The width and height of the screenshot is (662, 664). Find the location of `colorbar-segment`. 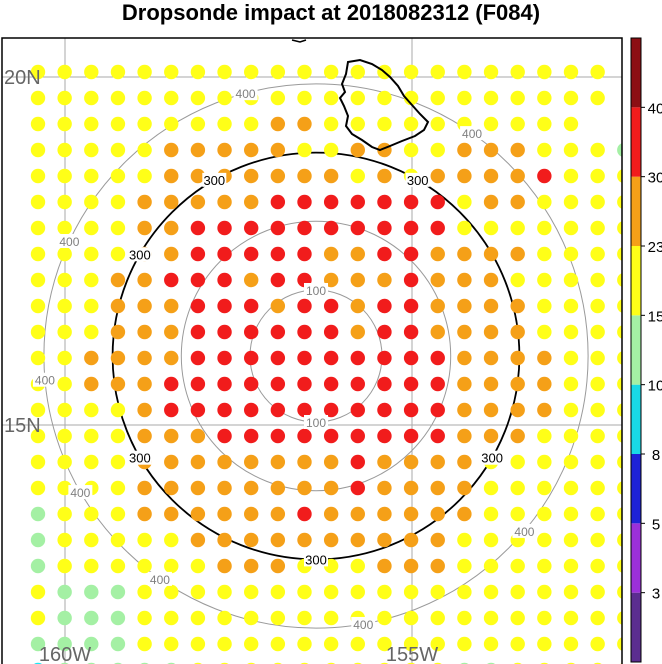

colorbar-segment is located at coordinates (636, 558).